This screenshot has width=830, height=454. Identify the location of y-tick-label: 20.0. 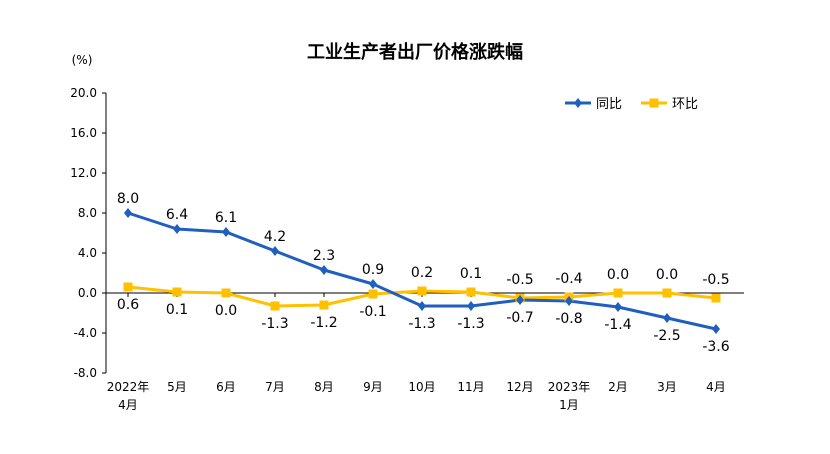
(83, 93).